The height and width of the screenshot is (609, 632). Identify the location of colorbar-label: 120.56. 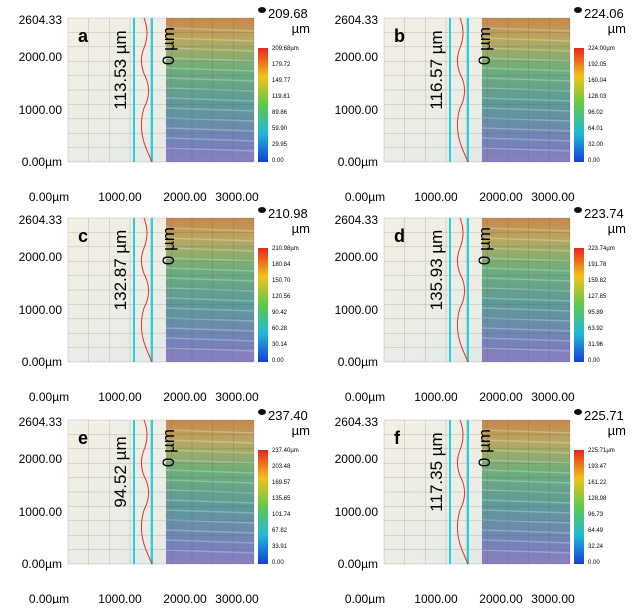
(281, 297).